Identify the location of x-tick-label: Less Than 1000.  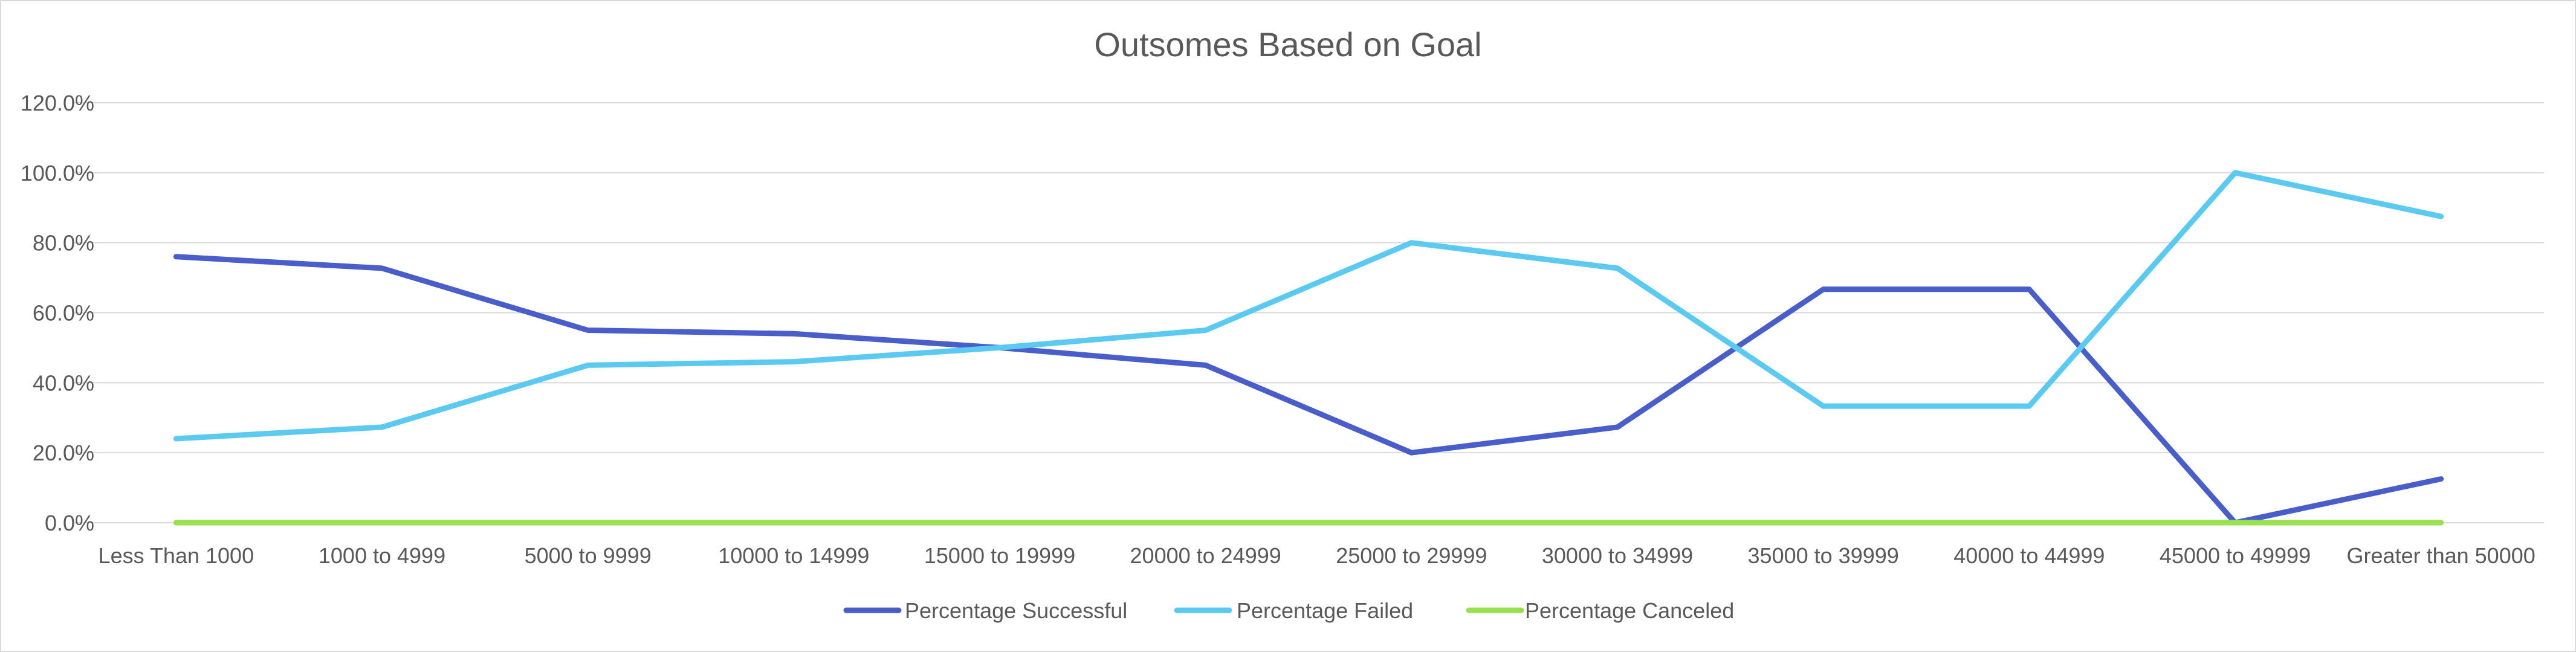
(176, 556).